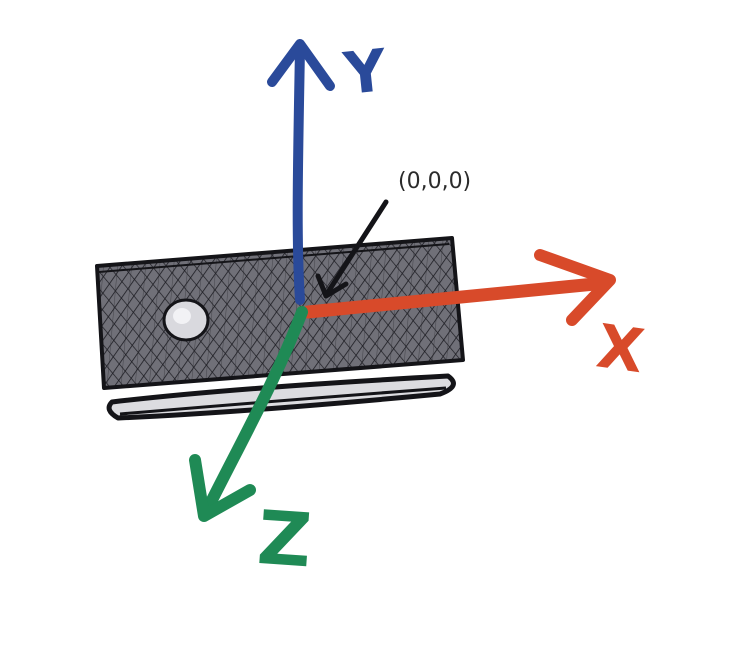 This screenshot has width=744, height=654. Describe the element at coordinates (301, 172) in the screenshot. I see `y-axis-arrow` at that location.